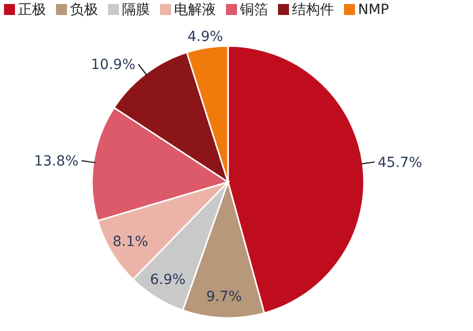 The width and height of the screenshot is (473, 331). I want to click on legend-label: 结构件, so click(313, 10).